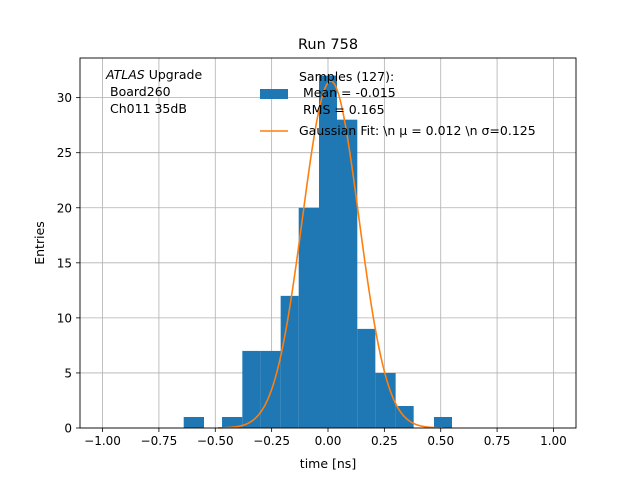  What do you see at coordinates (64, 208) in the screenshot?
I see `y-tick-label: 20` at bounding box center [64, 208].